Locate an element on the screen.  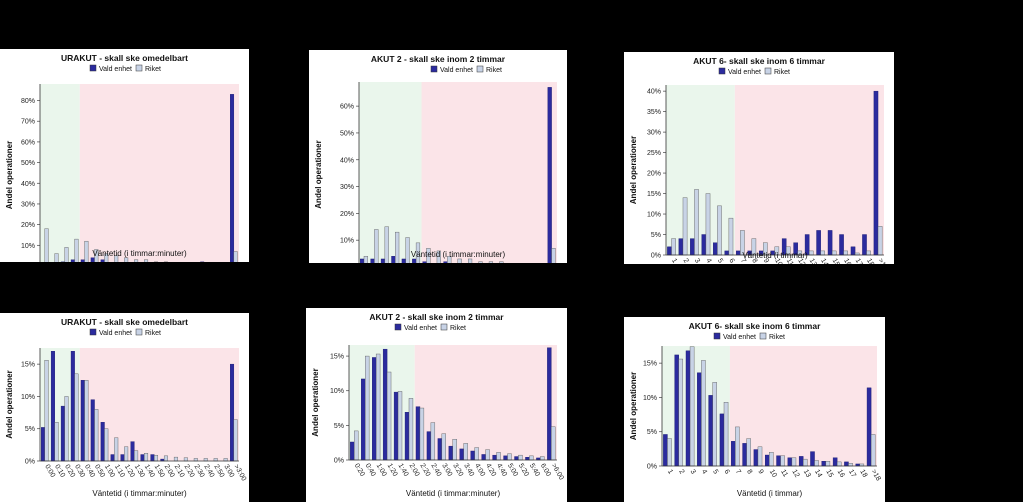
x-tick-label: 15 is located at coordinates (836, 261).